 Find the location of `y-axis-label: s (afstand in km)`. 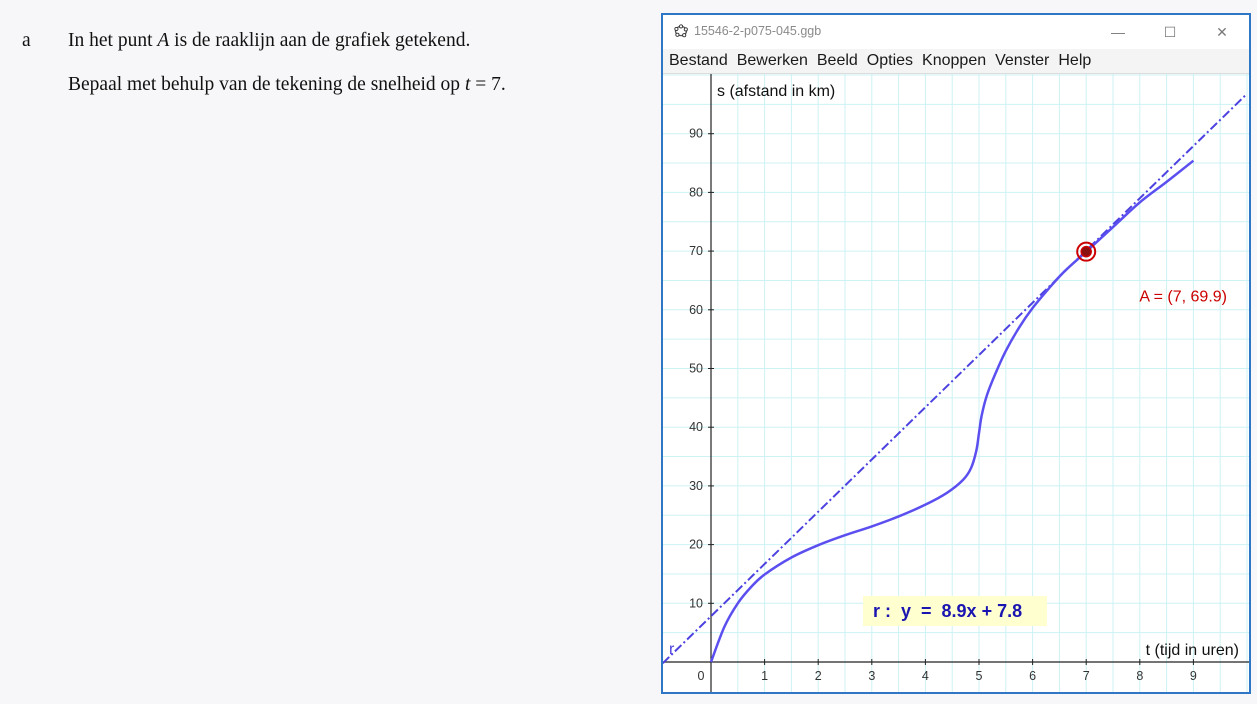

y-axis-label: s (afstand in km) is located at coordinates (776, 91).